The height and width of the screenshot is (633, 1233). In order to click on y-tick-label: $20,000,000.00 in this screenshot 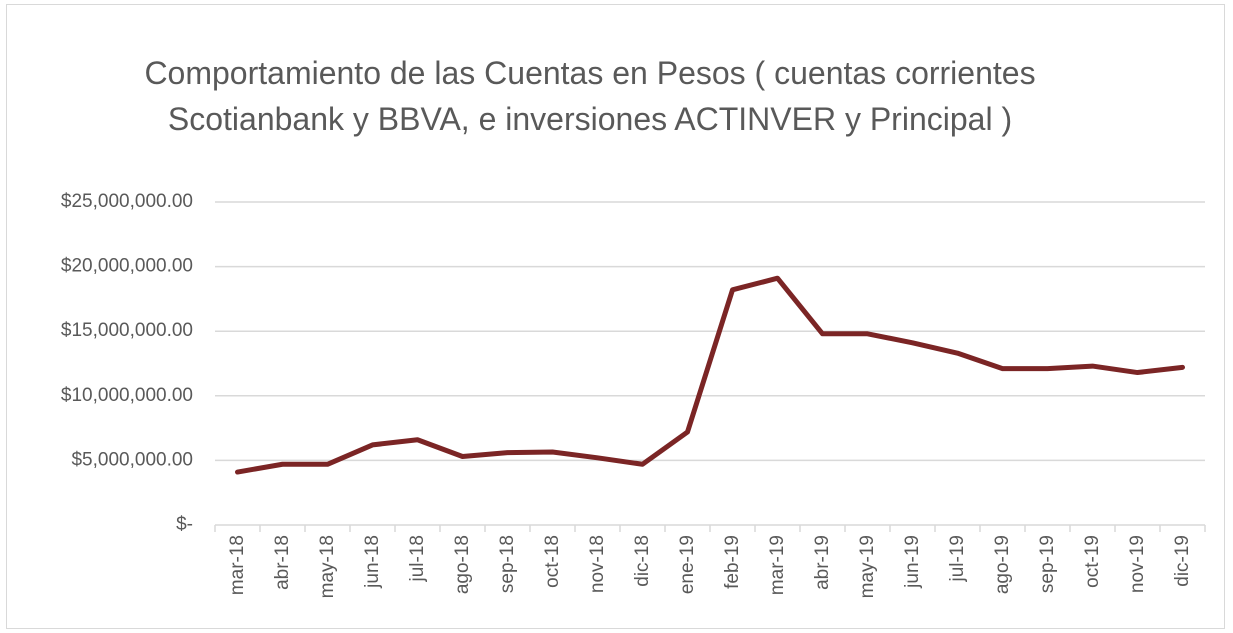, I will do `click(127, 266)`.